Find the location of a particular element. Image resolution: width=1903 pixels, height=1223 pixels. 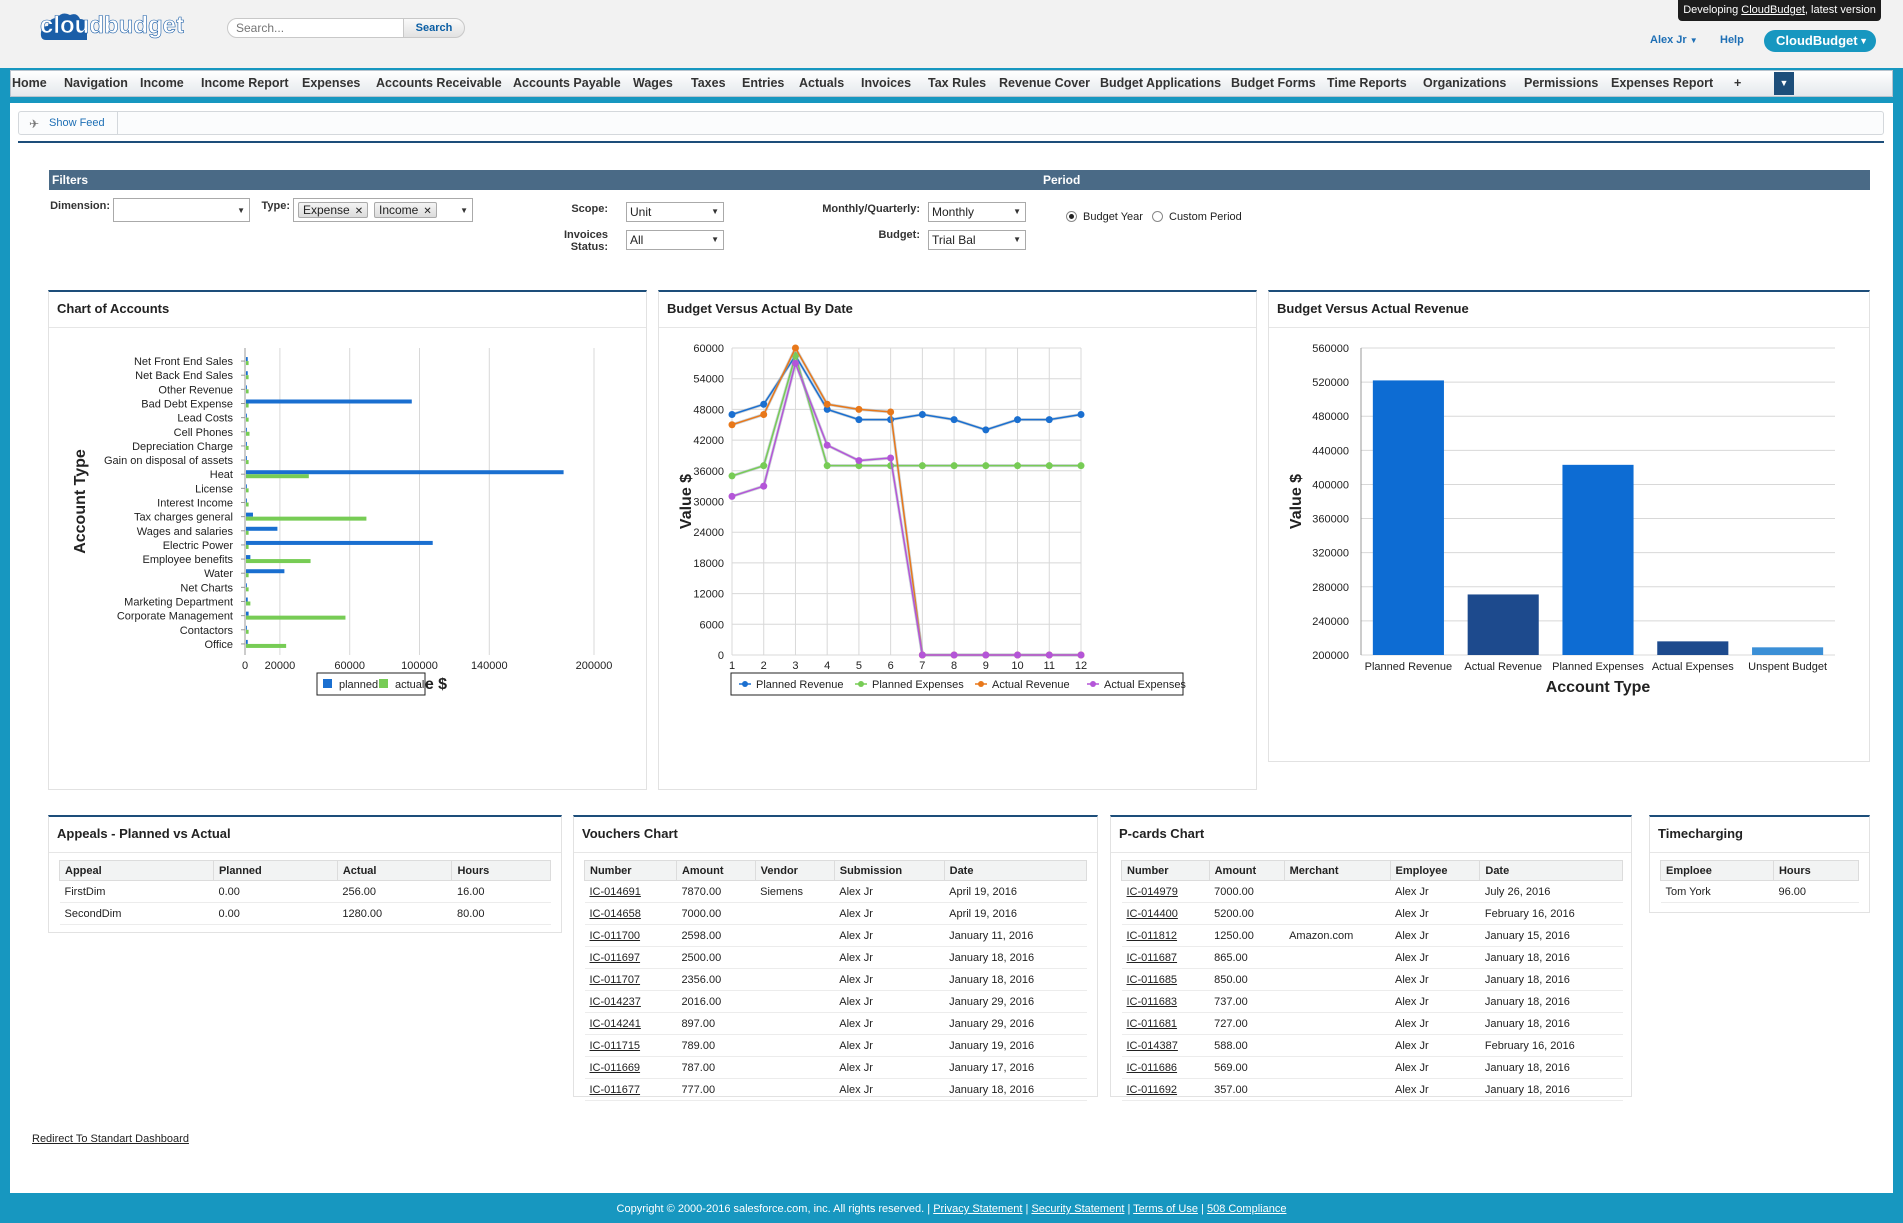

nav-tab-tax-rules: Tax Rules is located at coordinates (957, 83).